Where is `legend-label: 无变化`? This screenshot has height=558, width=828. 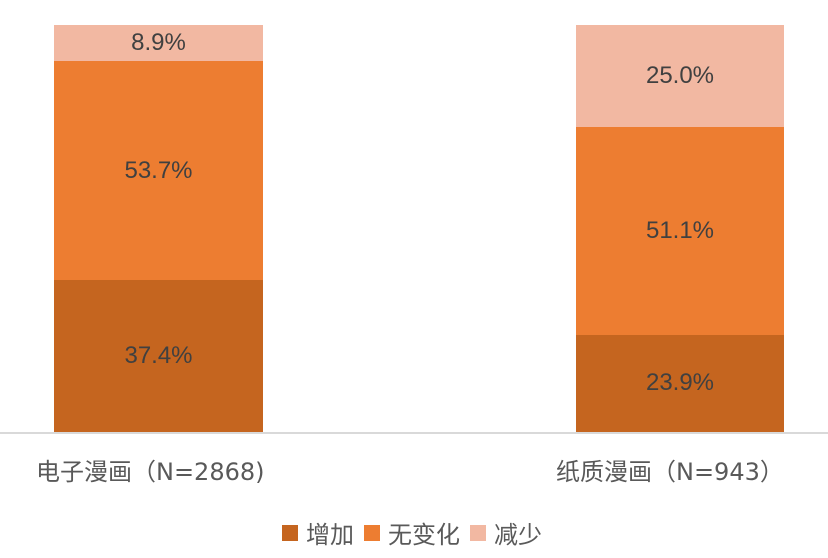
legend-label: 无变化 is located at coordinates (424, 535).